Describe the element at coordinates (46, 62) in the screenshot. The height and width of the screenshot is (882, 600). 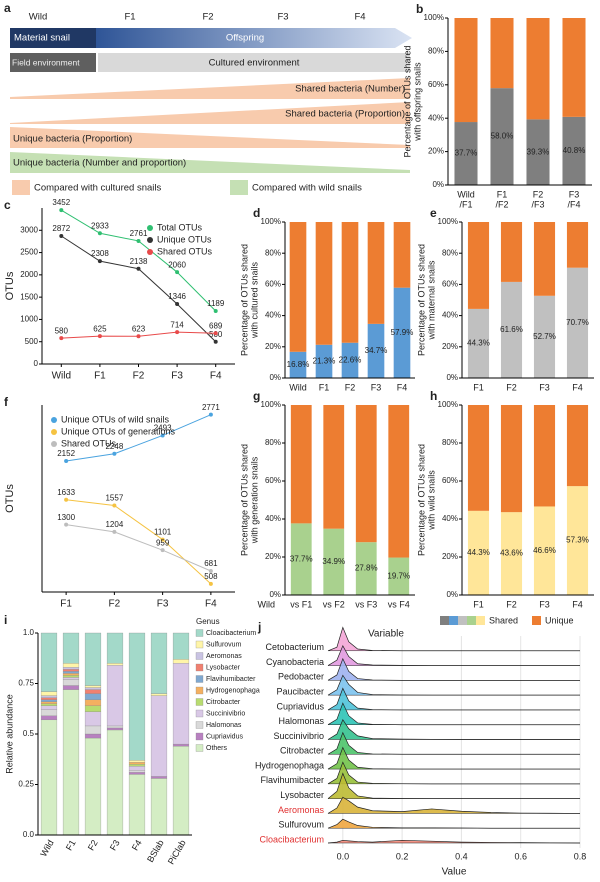
I see `field-label: Field environment` at that location.